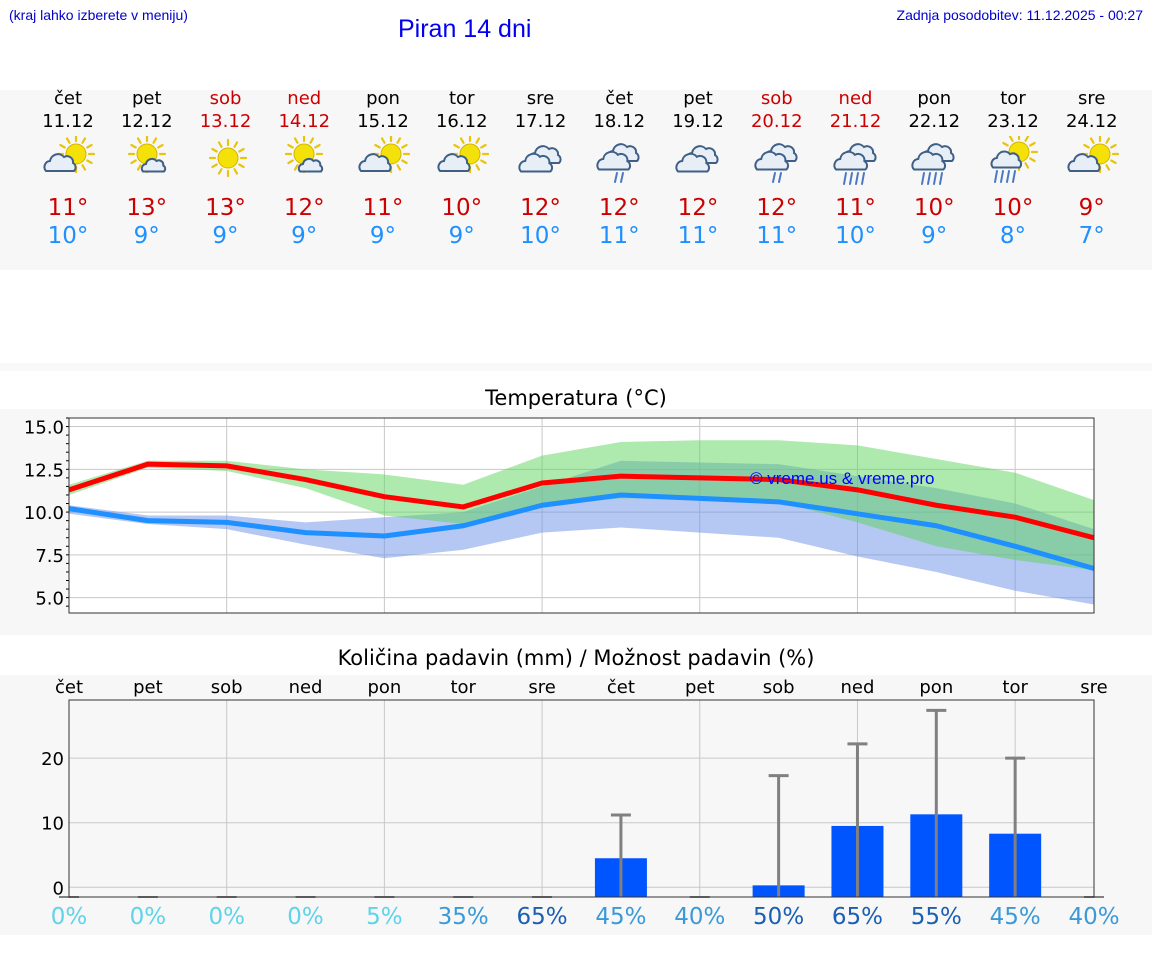 Image resolution: width=1152 pixels, height=975 pixels. What do you see at coordinates (619, 98) in the screenshot?
I see `day-name: čet` at bounding box center [619, 98].